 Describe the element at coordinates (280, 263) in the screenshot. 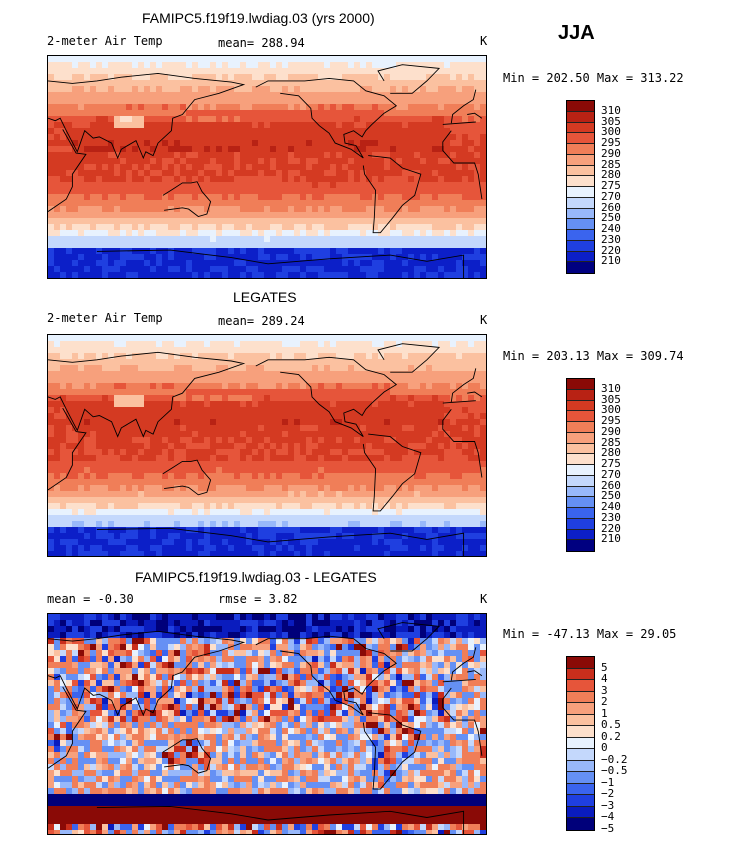

I see `coastline-antarctica` at that location.